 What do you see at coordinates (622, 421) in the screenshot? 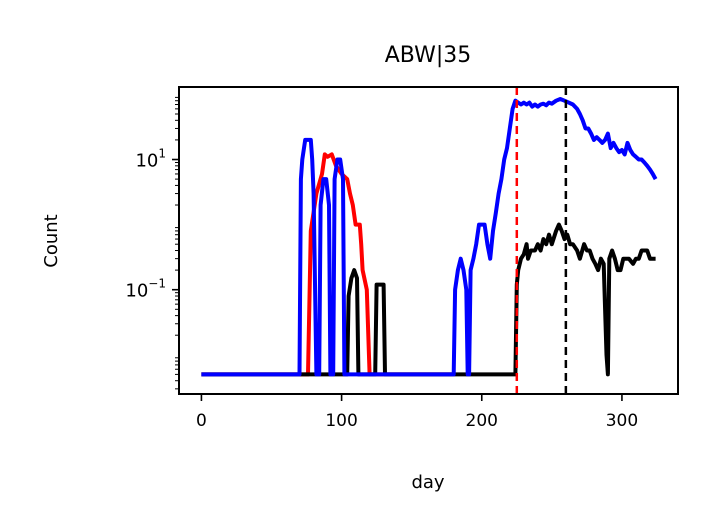
I see `x-tick-label: 300` at bounding box center [622, 421].